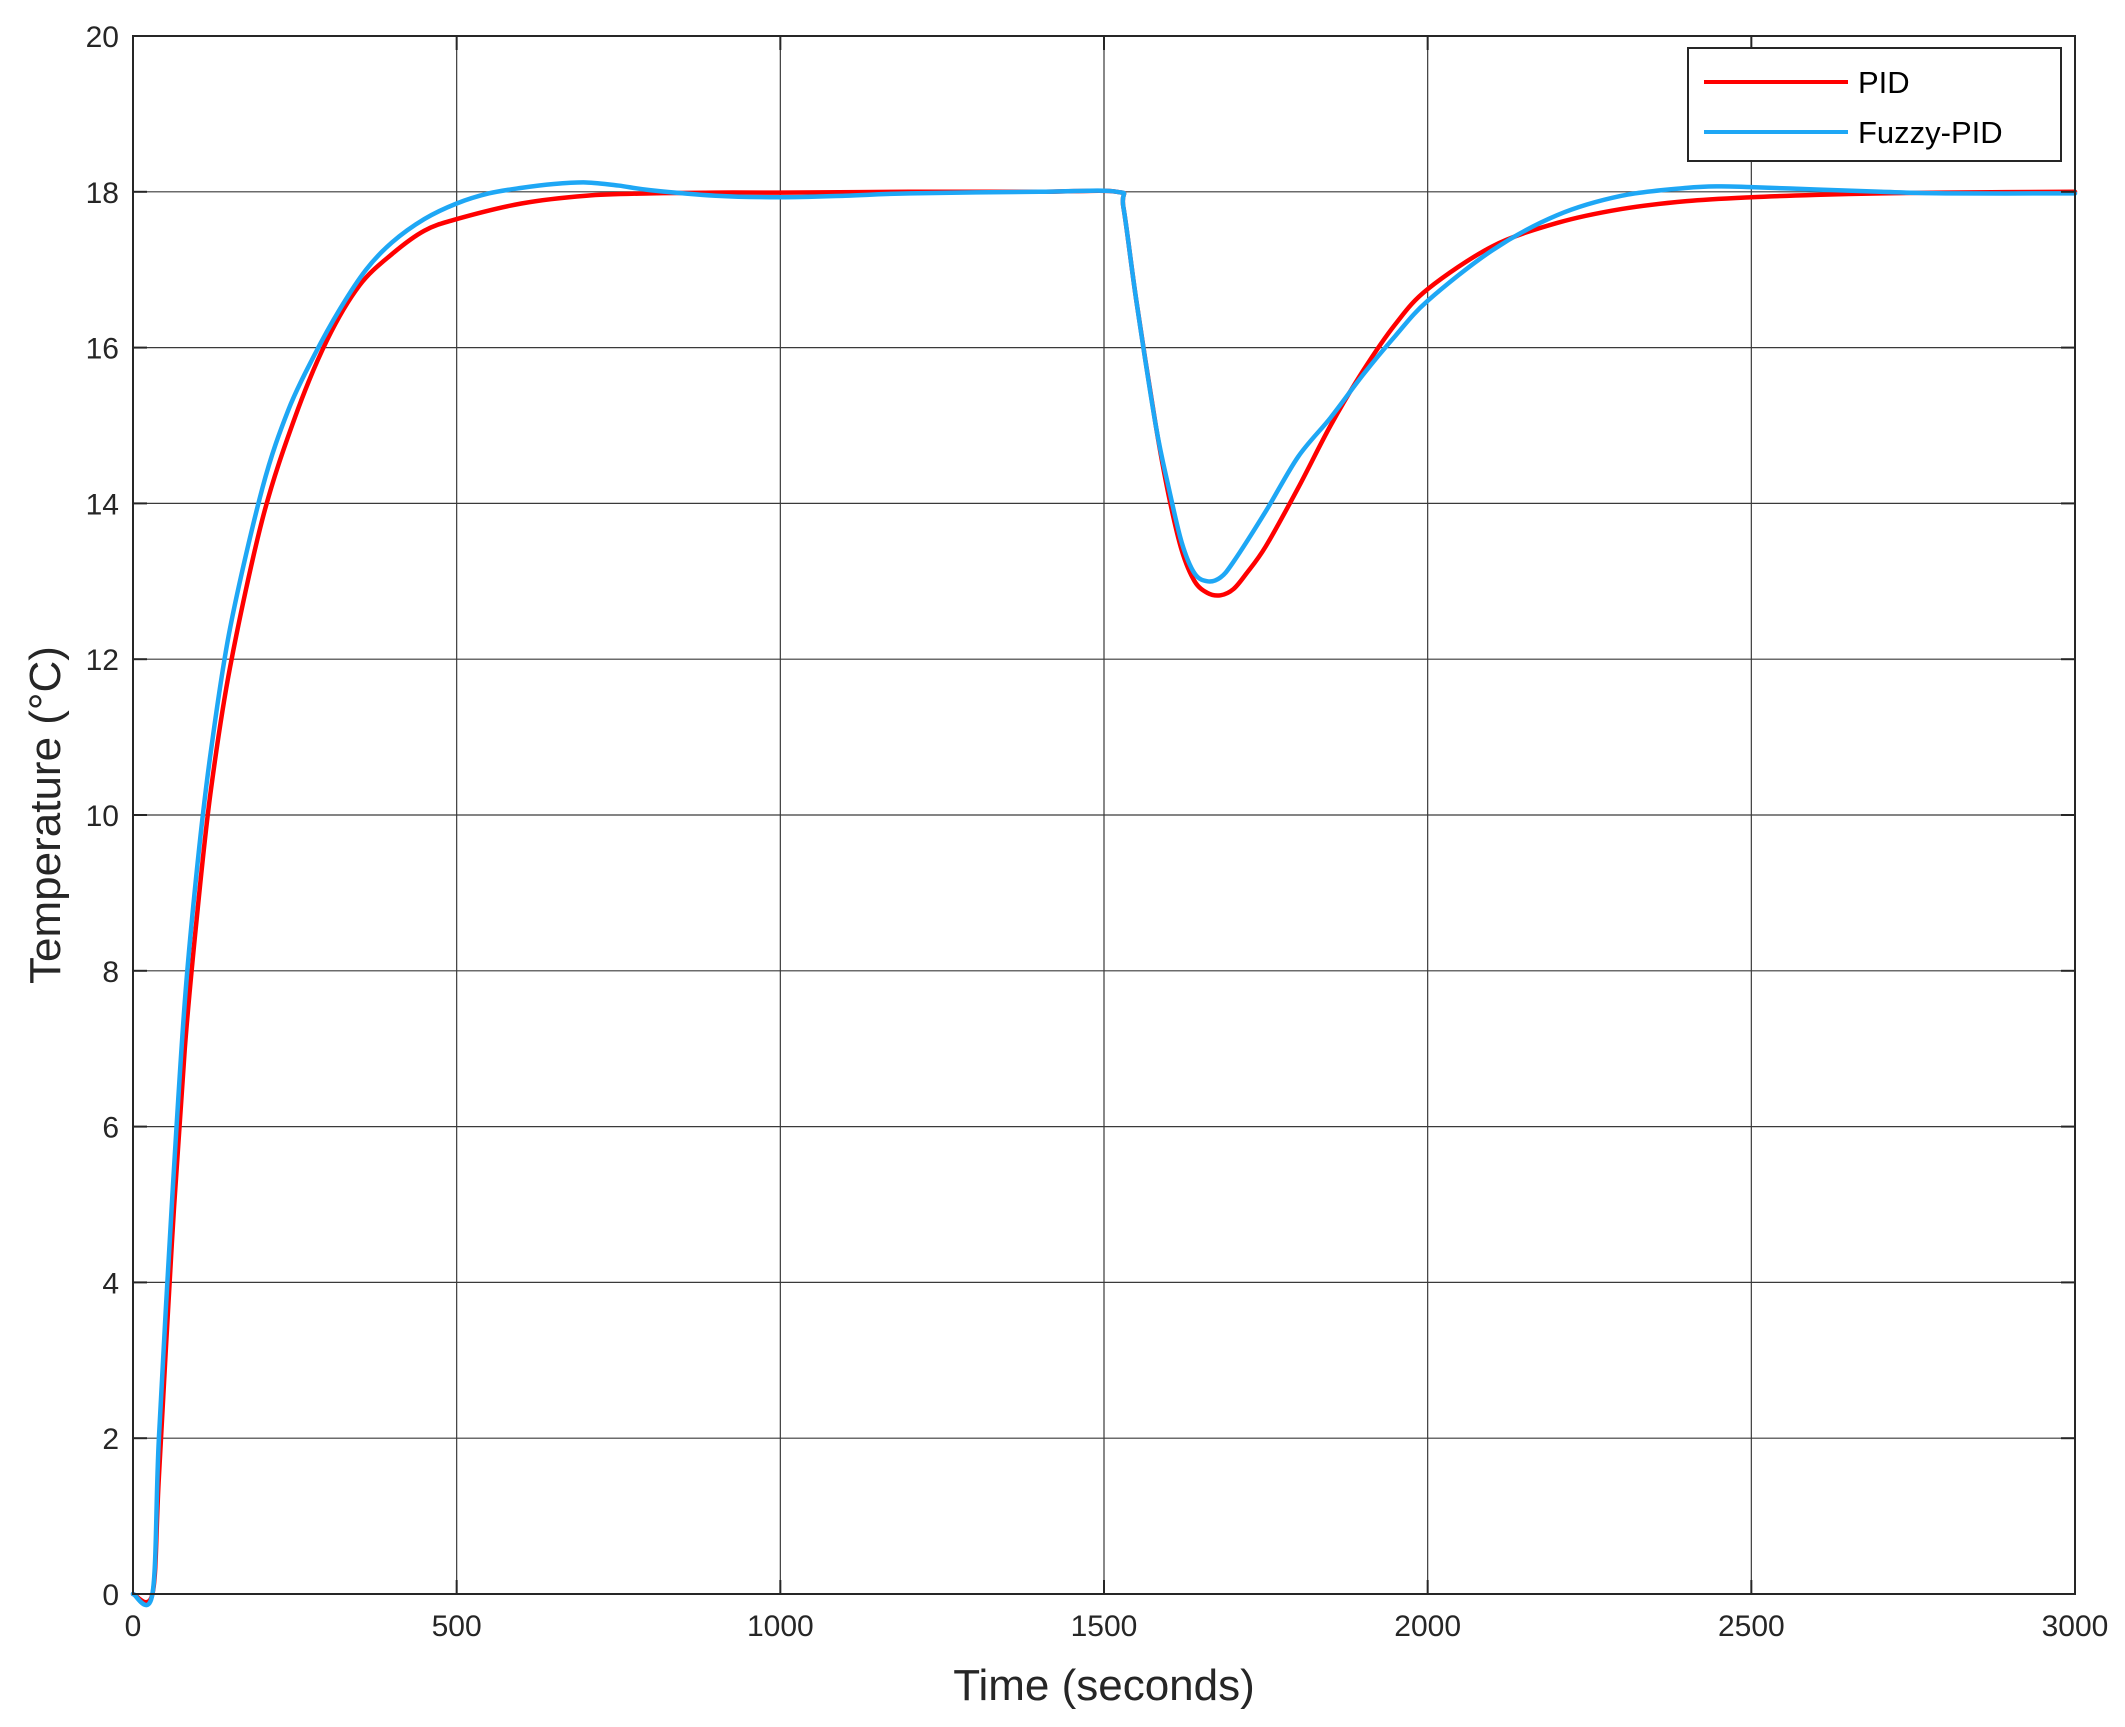 The image size is (2125, 1727). Describe the element at coordinates (102, 349) in the screenshot. I see `y-tick-label: 16` at that location.